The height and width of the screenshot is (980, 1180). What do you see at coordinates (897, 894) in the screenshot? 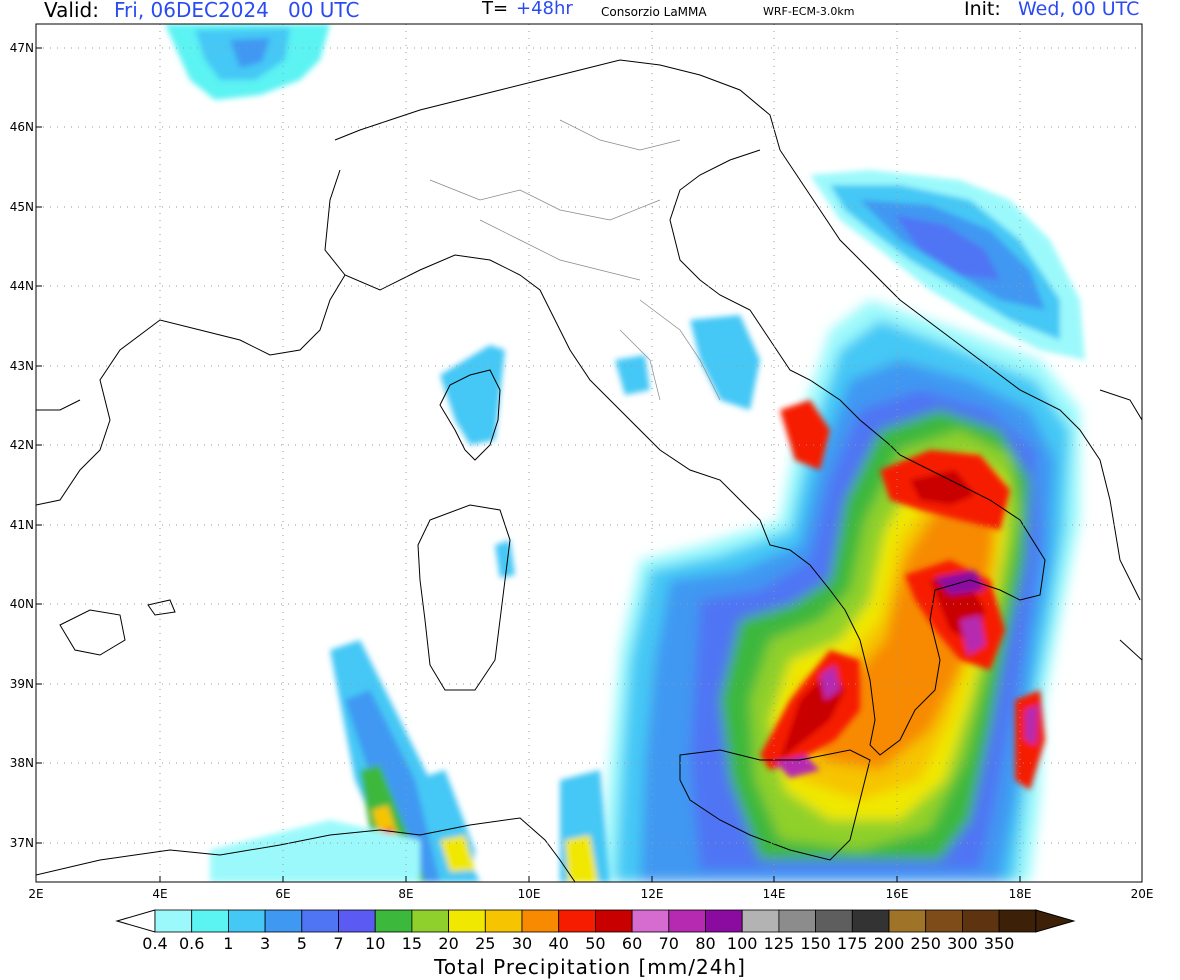
I see `lon-label: 16E` at bounding box center [897, 894].